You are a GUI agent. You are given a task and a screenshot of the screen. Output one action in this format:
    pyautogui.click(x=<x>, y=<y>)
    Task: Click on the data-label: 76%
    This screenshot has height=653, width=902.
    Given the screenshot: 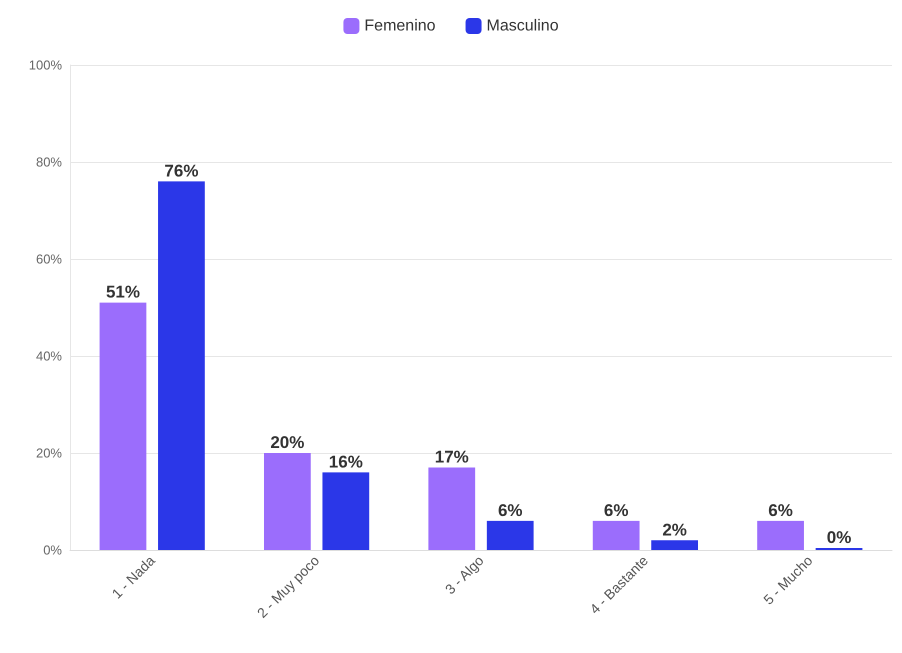 What is the action you would take?
    pyautogui.click(x=181, y=170)
    